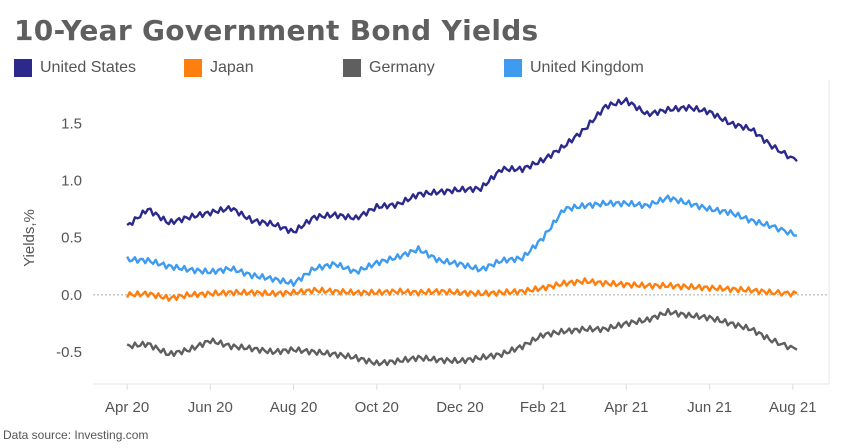 Image resolution: width=851 pixels, height=448 pixels. What do you see at coordinates (76, 435) in the screenshot?
I see `data-source-note: Data source: Investing.com` at bounding box center [76, 435].